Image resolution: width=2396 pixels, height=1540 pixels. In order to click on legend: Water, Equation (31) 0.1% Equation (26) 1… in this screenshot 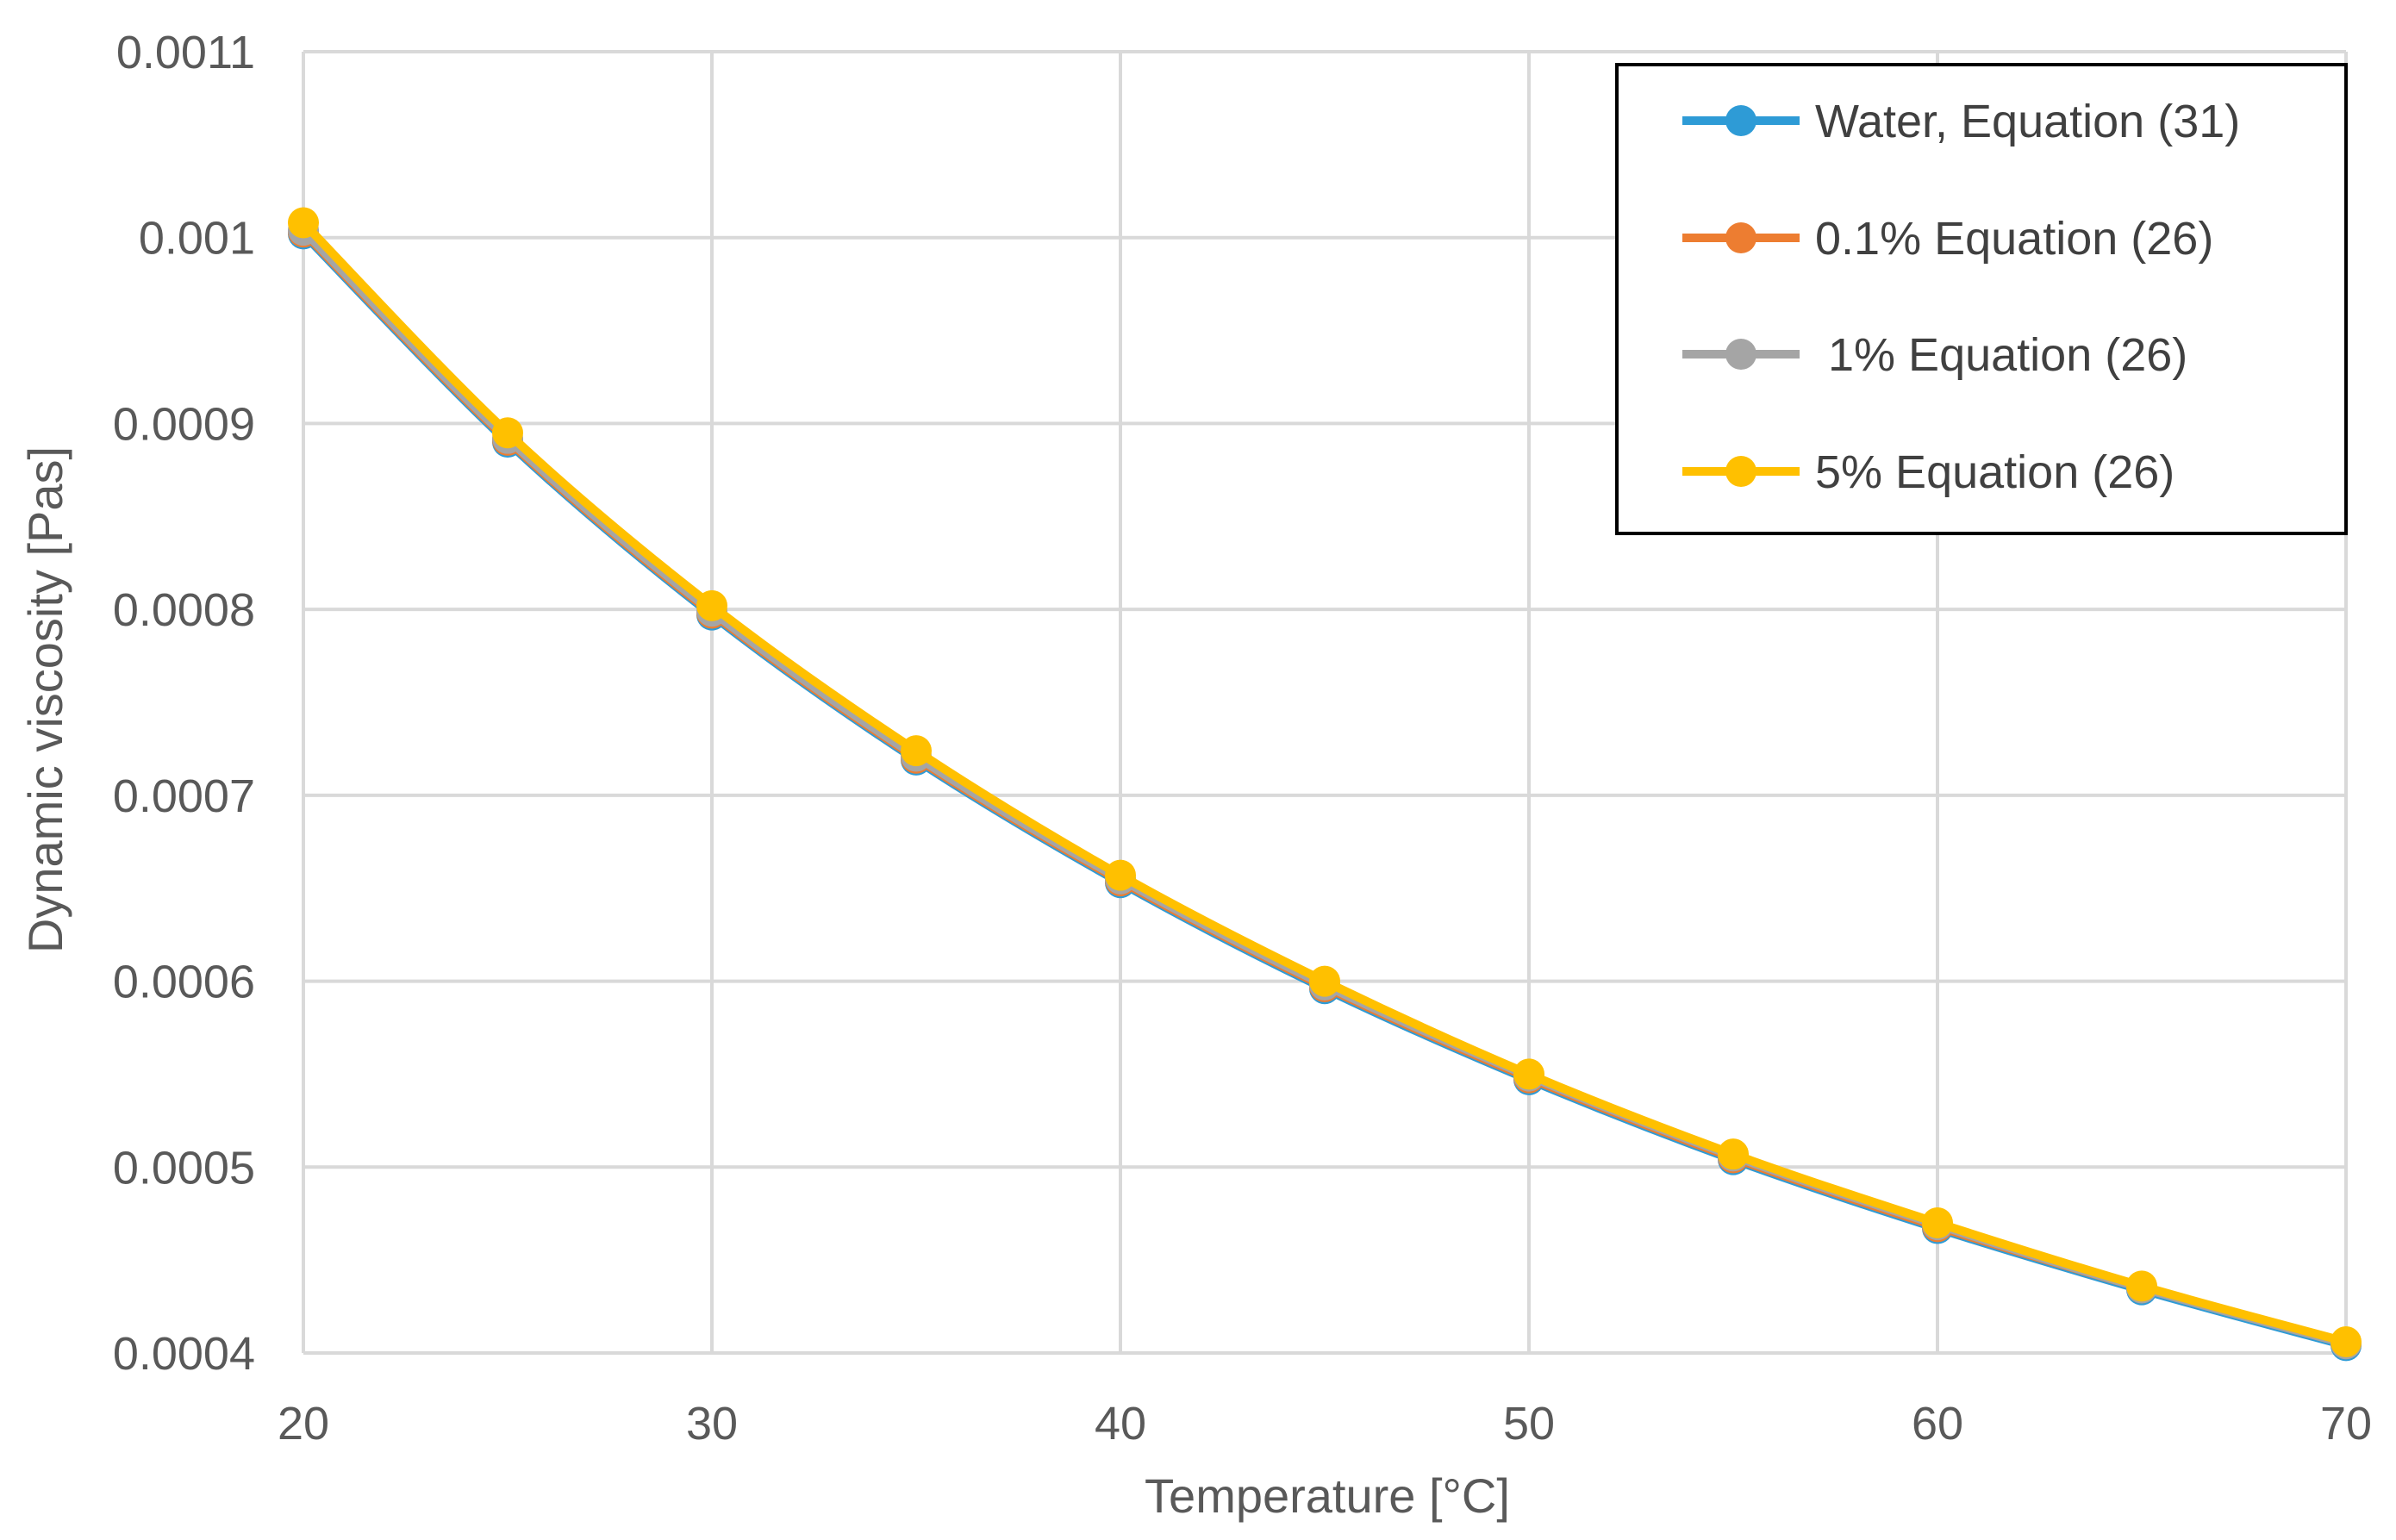, I will do `click(1981, 299)`.